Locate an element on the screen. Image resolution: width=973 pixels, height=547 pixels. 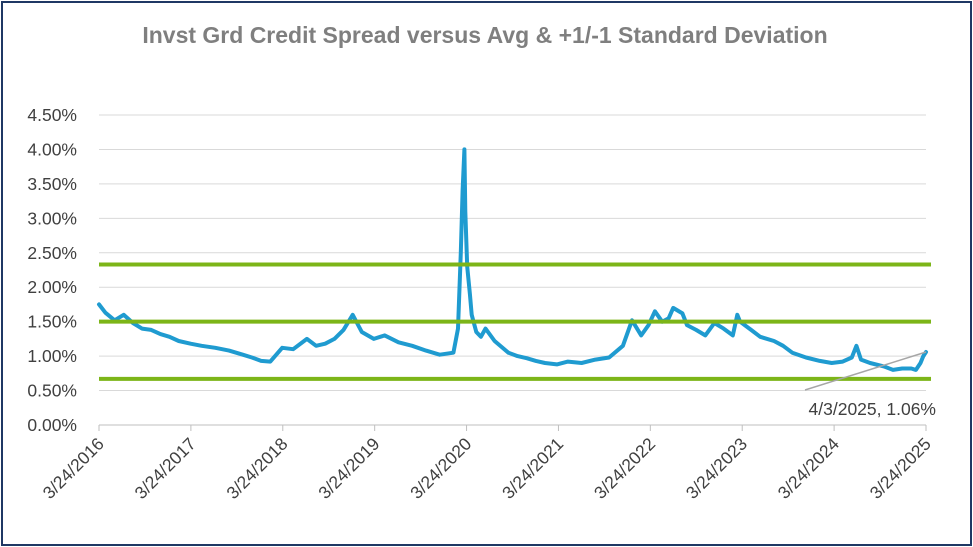
y-tick-label: 0.50% is located at coordinates (52, 391).